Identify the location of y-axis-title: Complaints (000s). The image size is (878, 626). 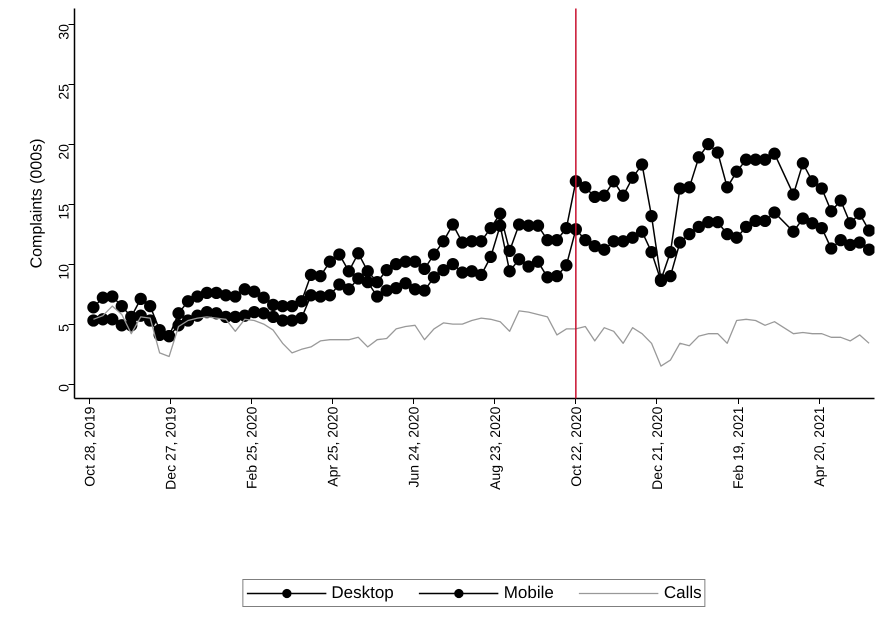
(37, 203).